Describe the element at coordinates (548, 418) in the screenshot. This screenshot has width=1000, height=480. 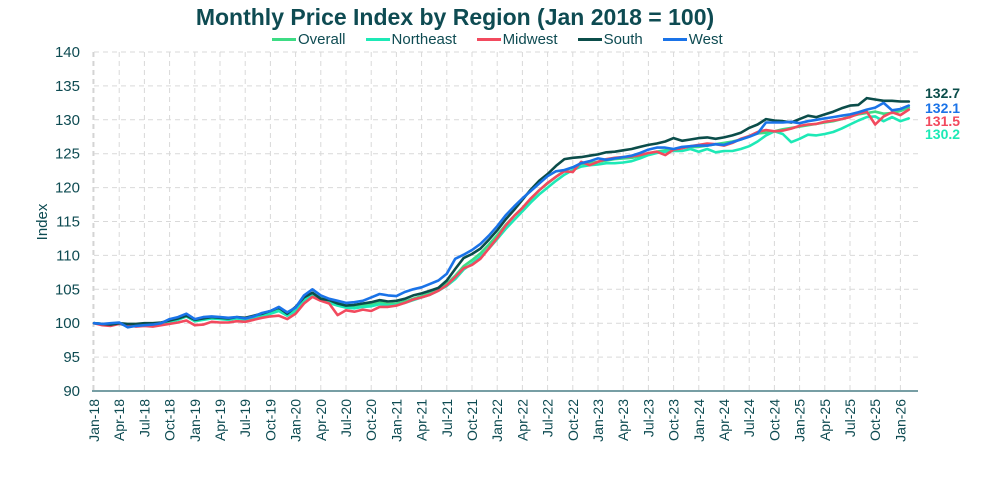
I see `x-tick-label: Jul-22` at that location.